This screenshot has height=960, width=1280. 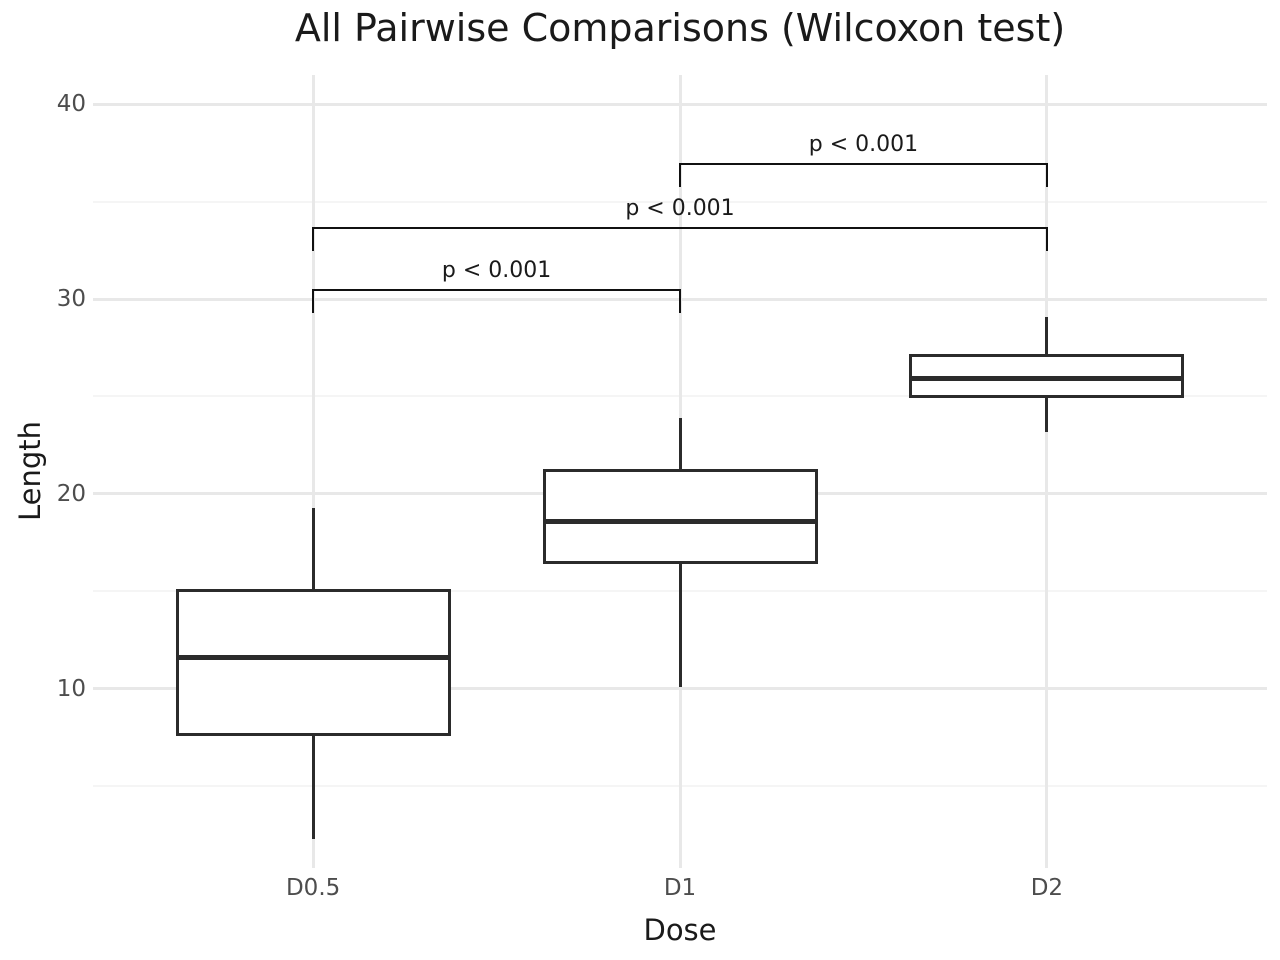 I want to click on y-tick-label: 10, so click(x=71, y=688).